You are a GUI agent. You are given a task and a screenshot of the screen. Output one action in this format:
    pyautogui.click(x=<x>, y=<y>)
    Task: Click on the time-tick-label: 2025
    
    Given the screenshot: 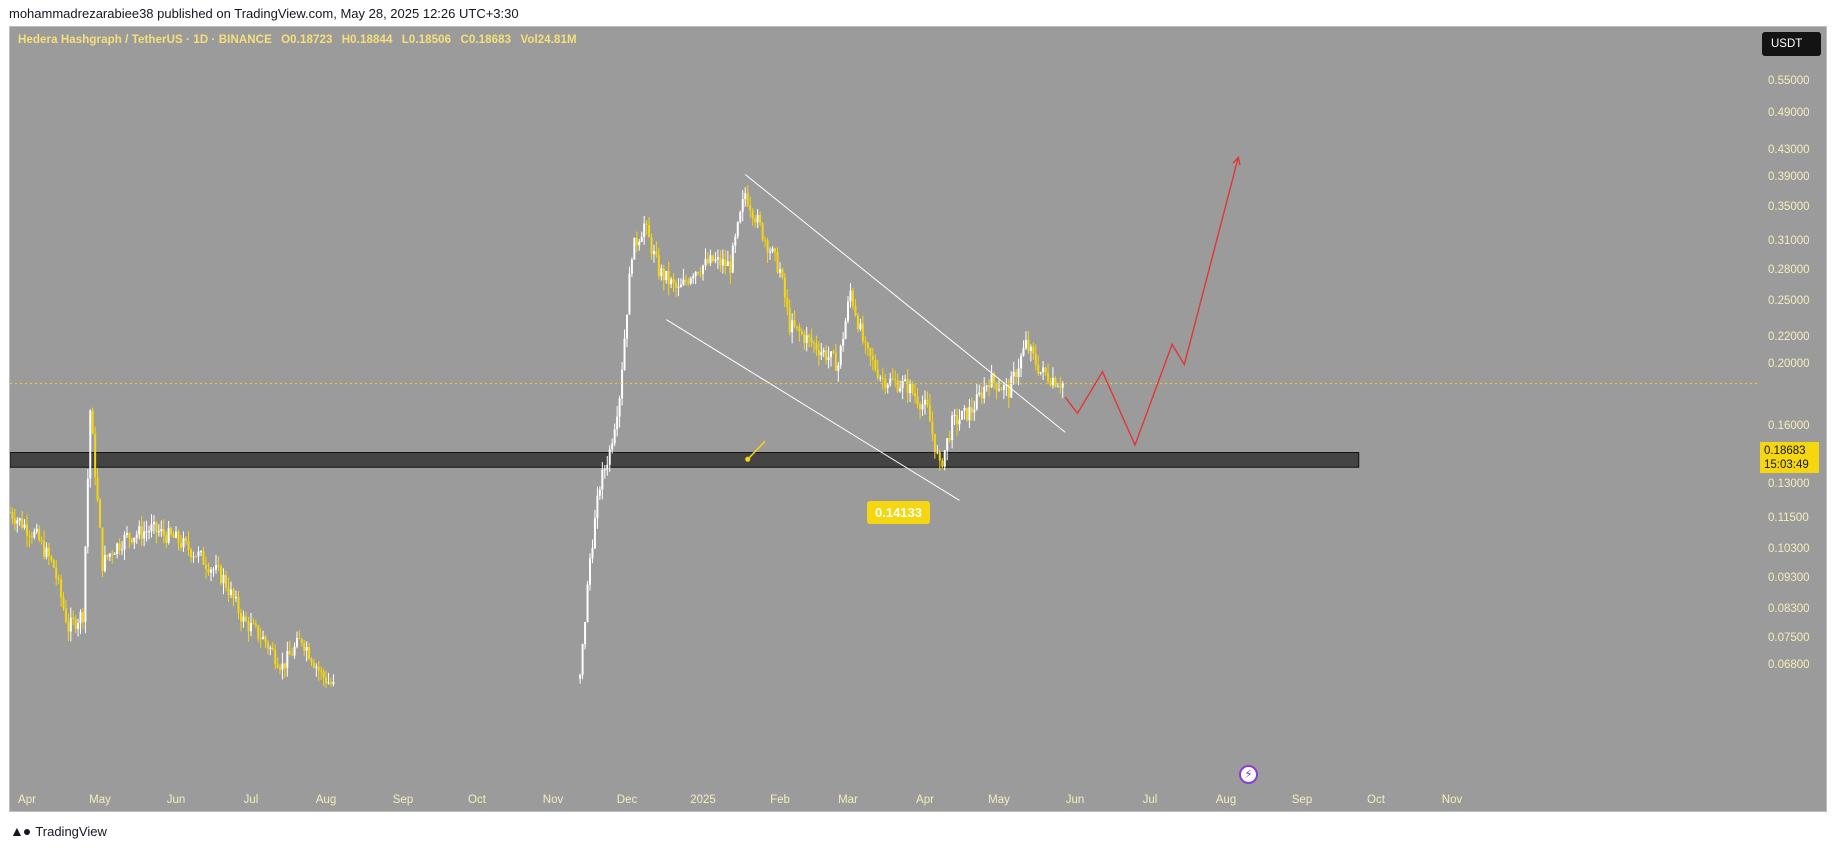 What is the action you would take?
    pyautogui.click(x=703, y=800)
    